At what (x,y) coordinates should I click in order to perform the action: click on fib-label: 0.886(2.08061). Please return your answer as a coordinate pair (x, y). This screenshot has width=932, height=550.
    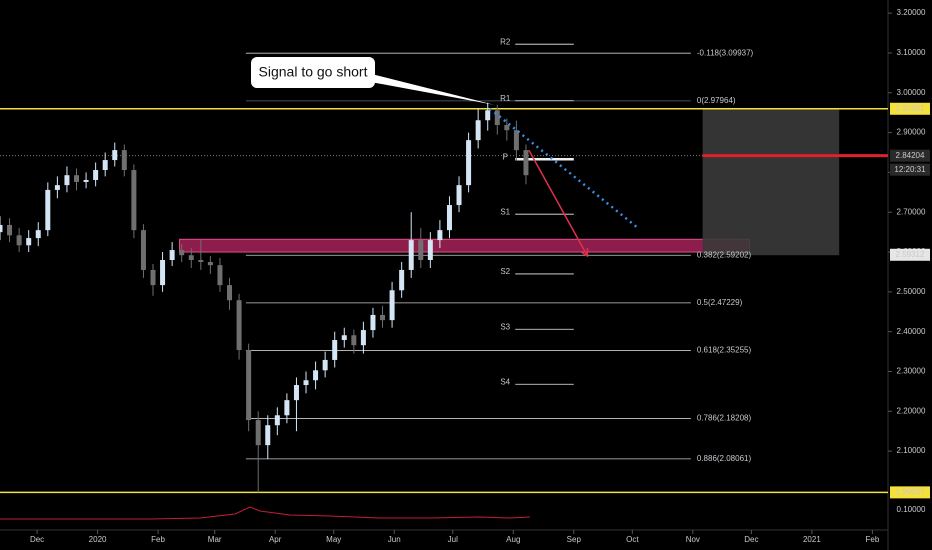
    Looking at the image, I should click on (724, 458).